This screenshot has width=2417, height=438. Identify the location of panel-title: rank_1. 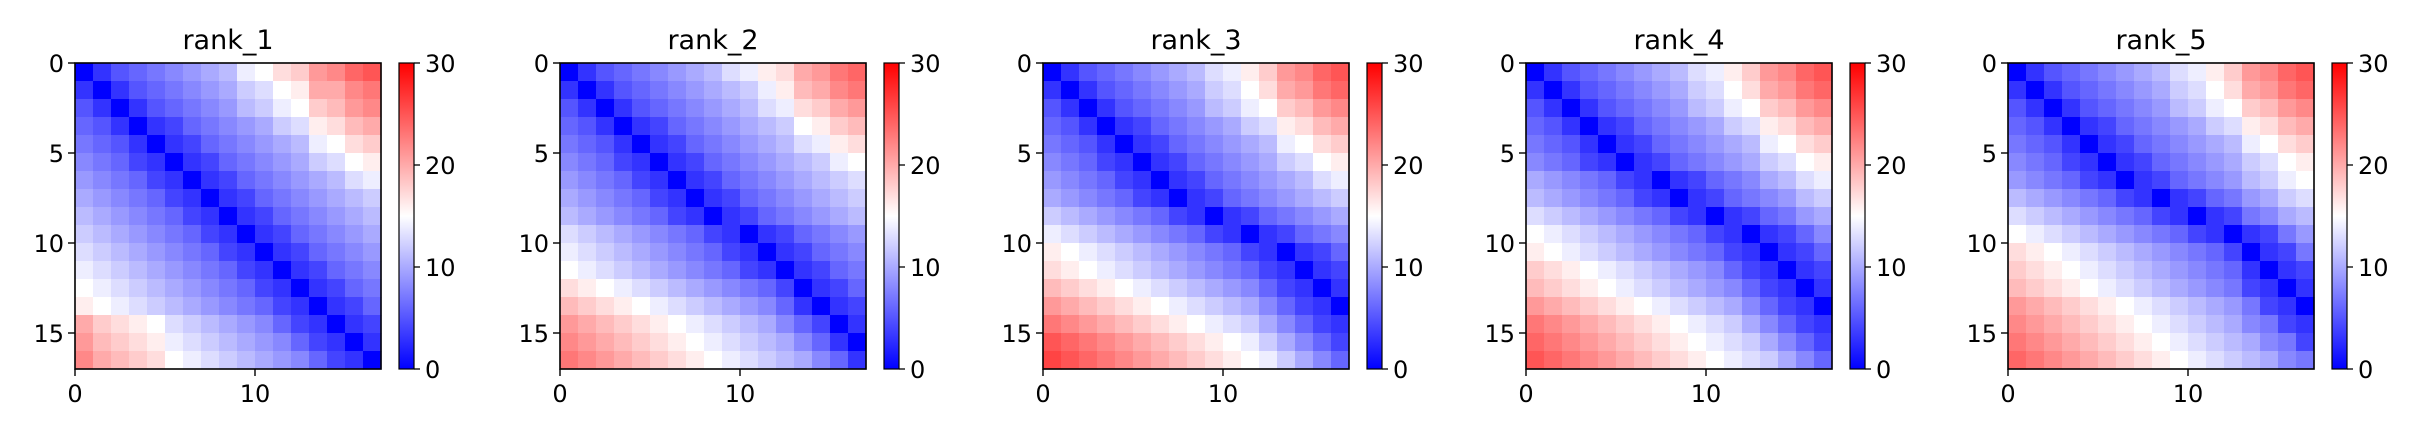
(227, 40).